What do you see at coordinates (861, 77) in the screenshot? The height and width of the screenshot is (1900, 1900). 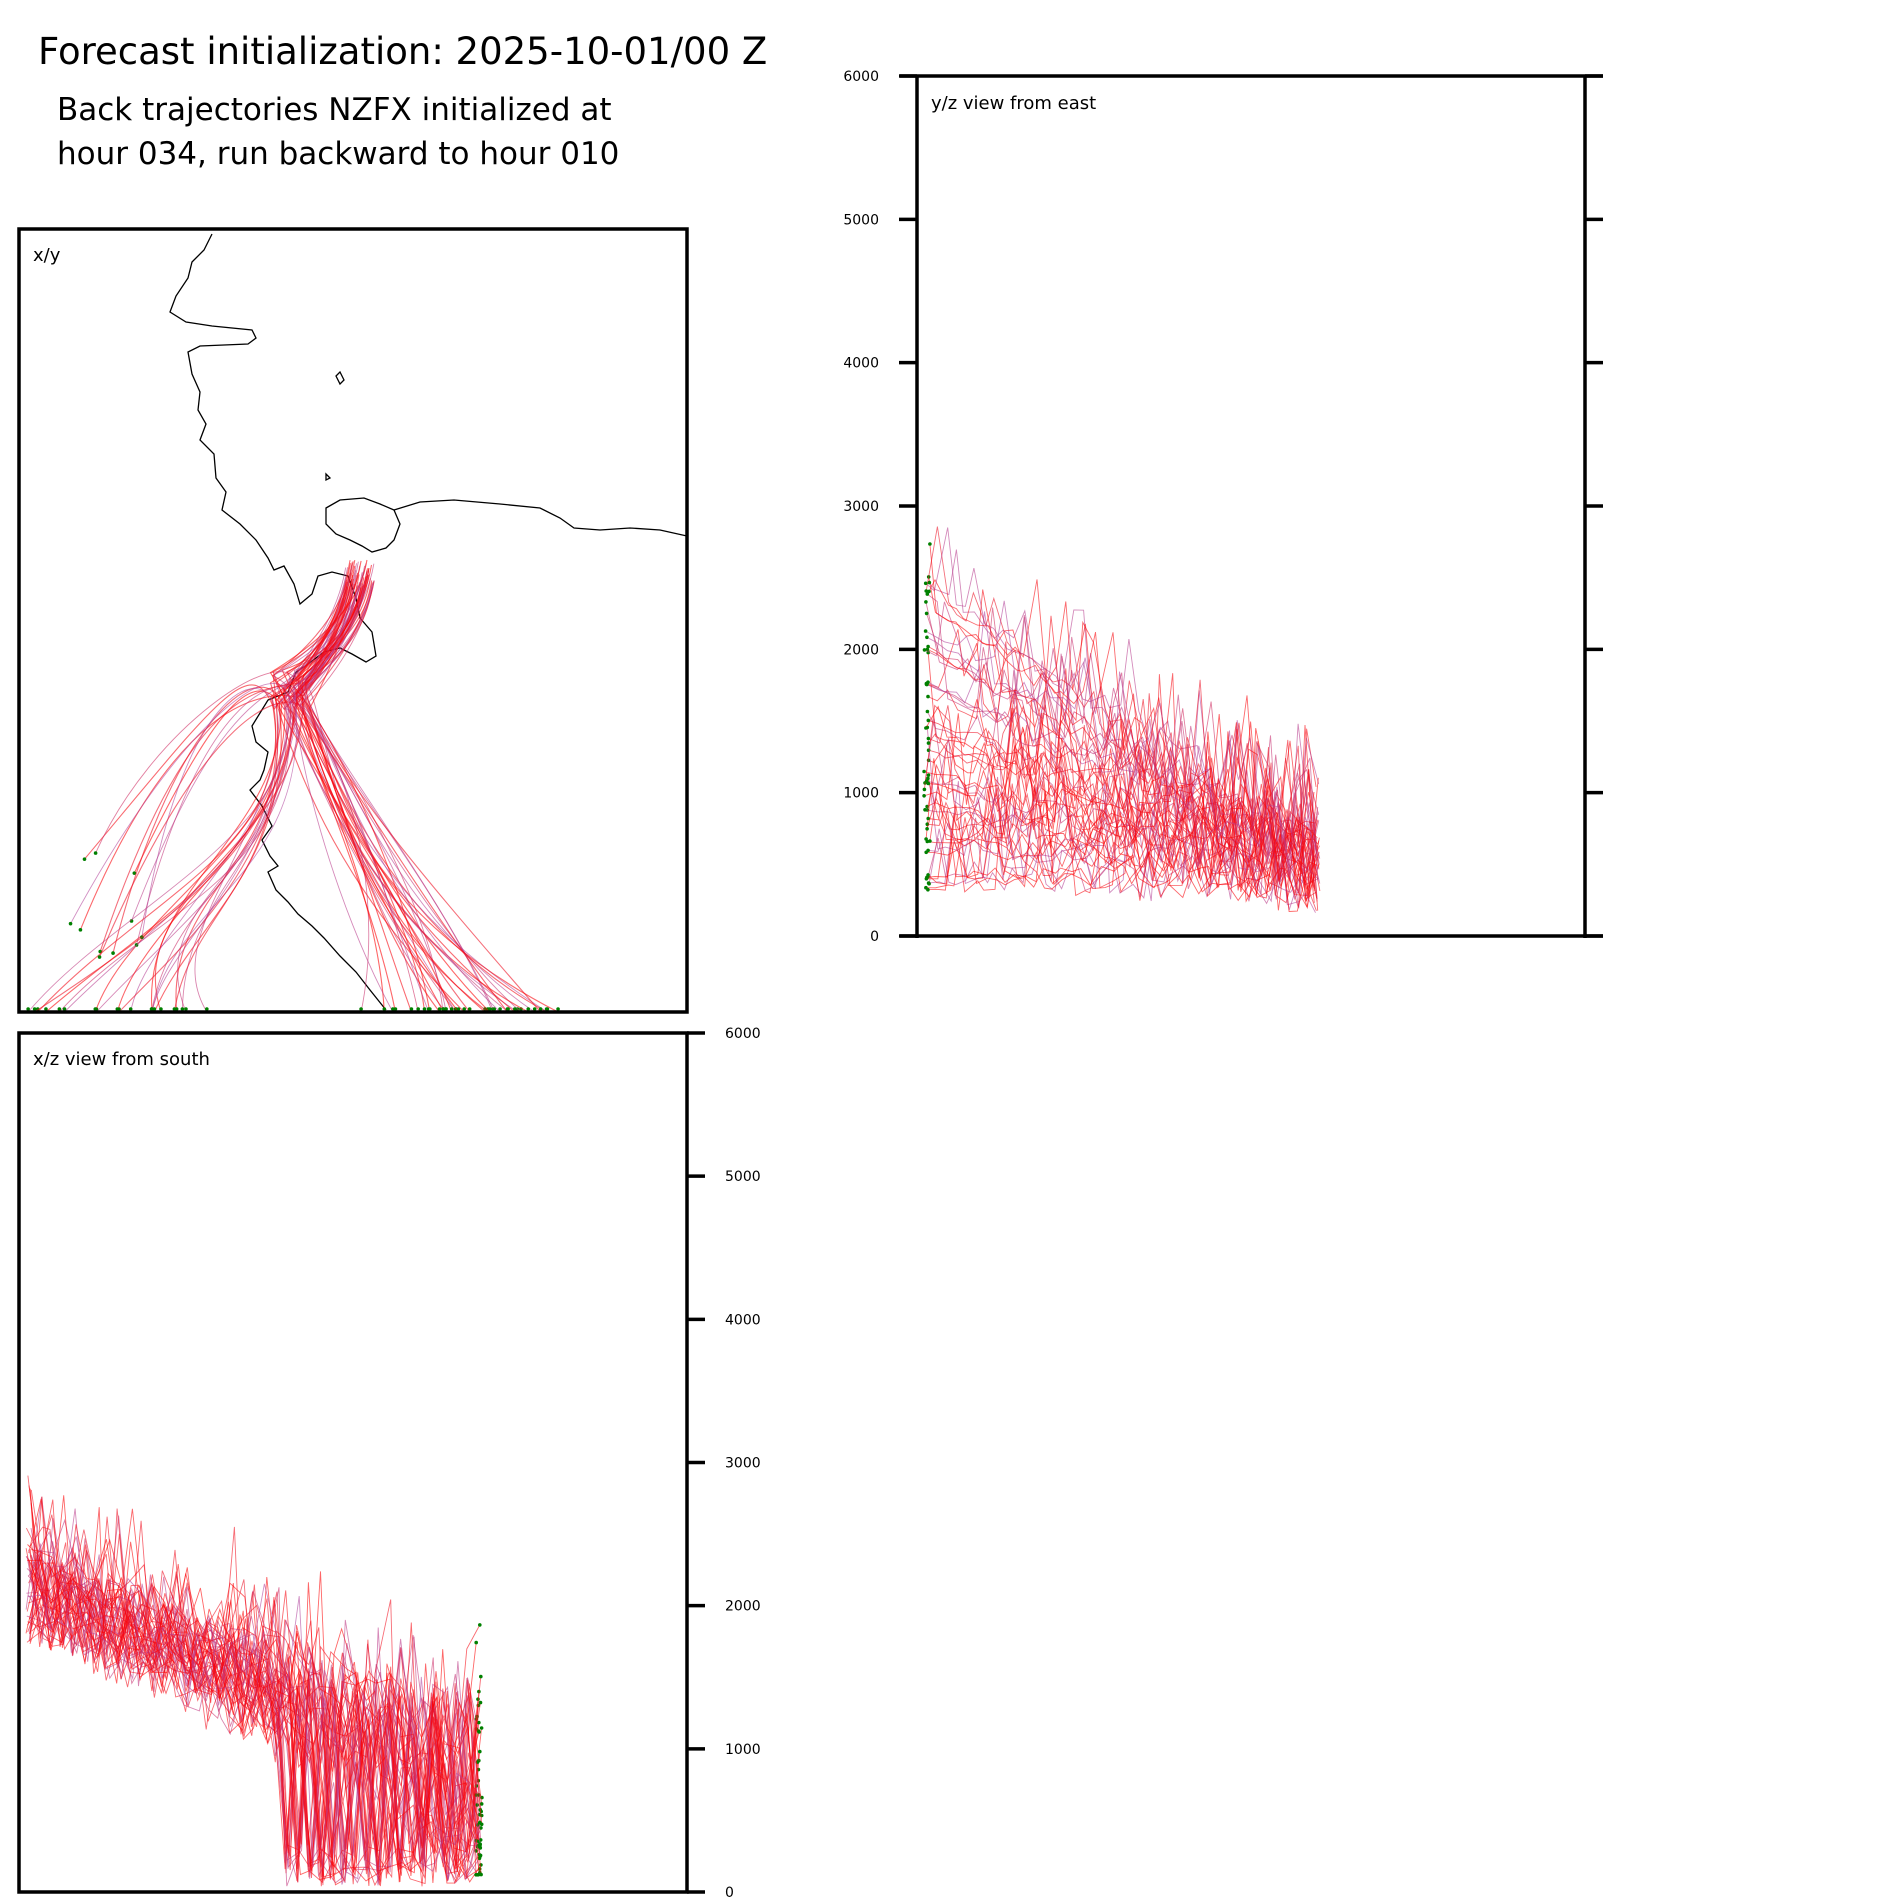 I see `yz-tick-label: 6000` at bounding box center [861, 77].